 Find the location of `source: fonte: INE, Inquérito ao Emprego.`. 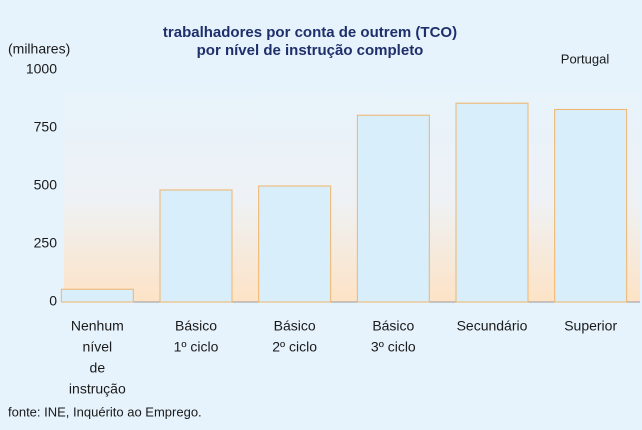

source: fonte: INE, Inquérito ao Emprego. is located at coordinates (105, 411).